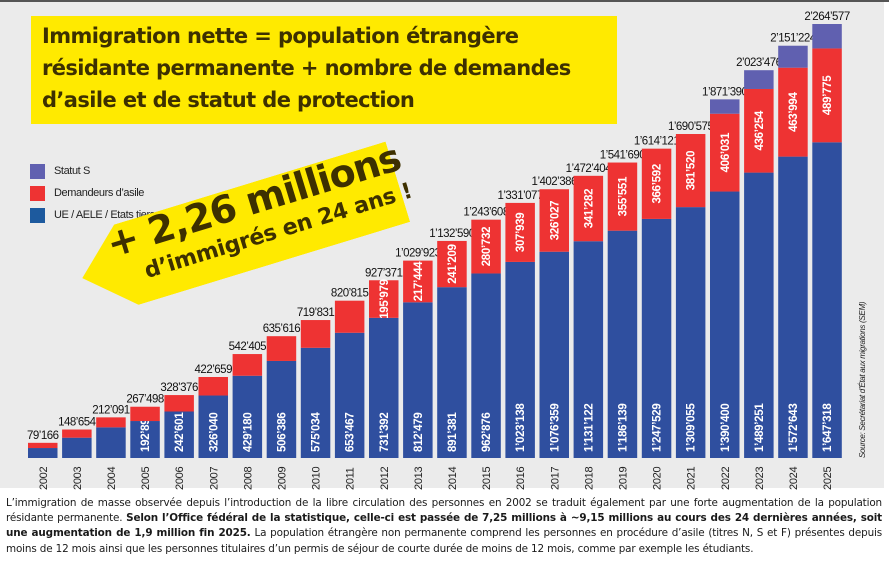 The image size is (889, 577). I want to click on x-tick-label: 2019, so click(623, 478).